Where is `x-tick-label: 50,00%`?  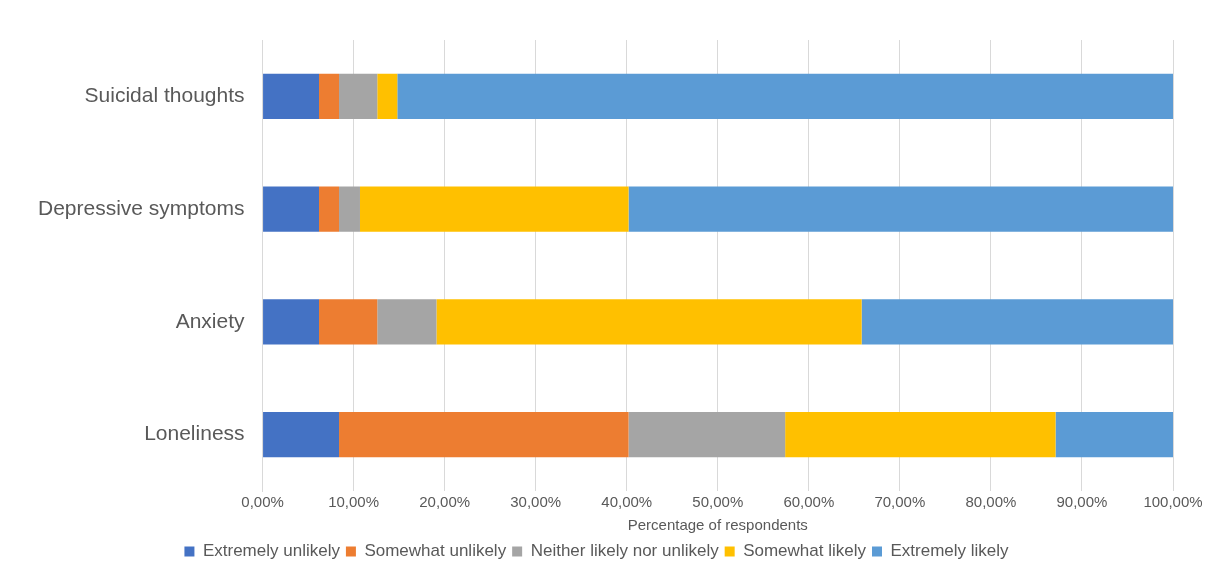 x-tick-label: 50,00% is located at coordinates (718, 502).